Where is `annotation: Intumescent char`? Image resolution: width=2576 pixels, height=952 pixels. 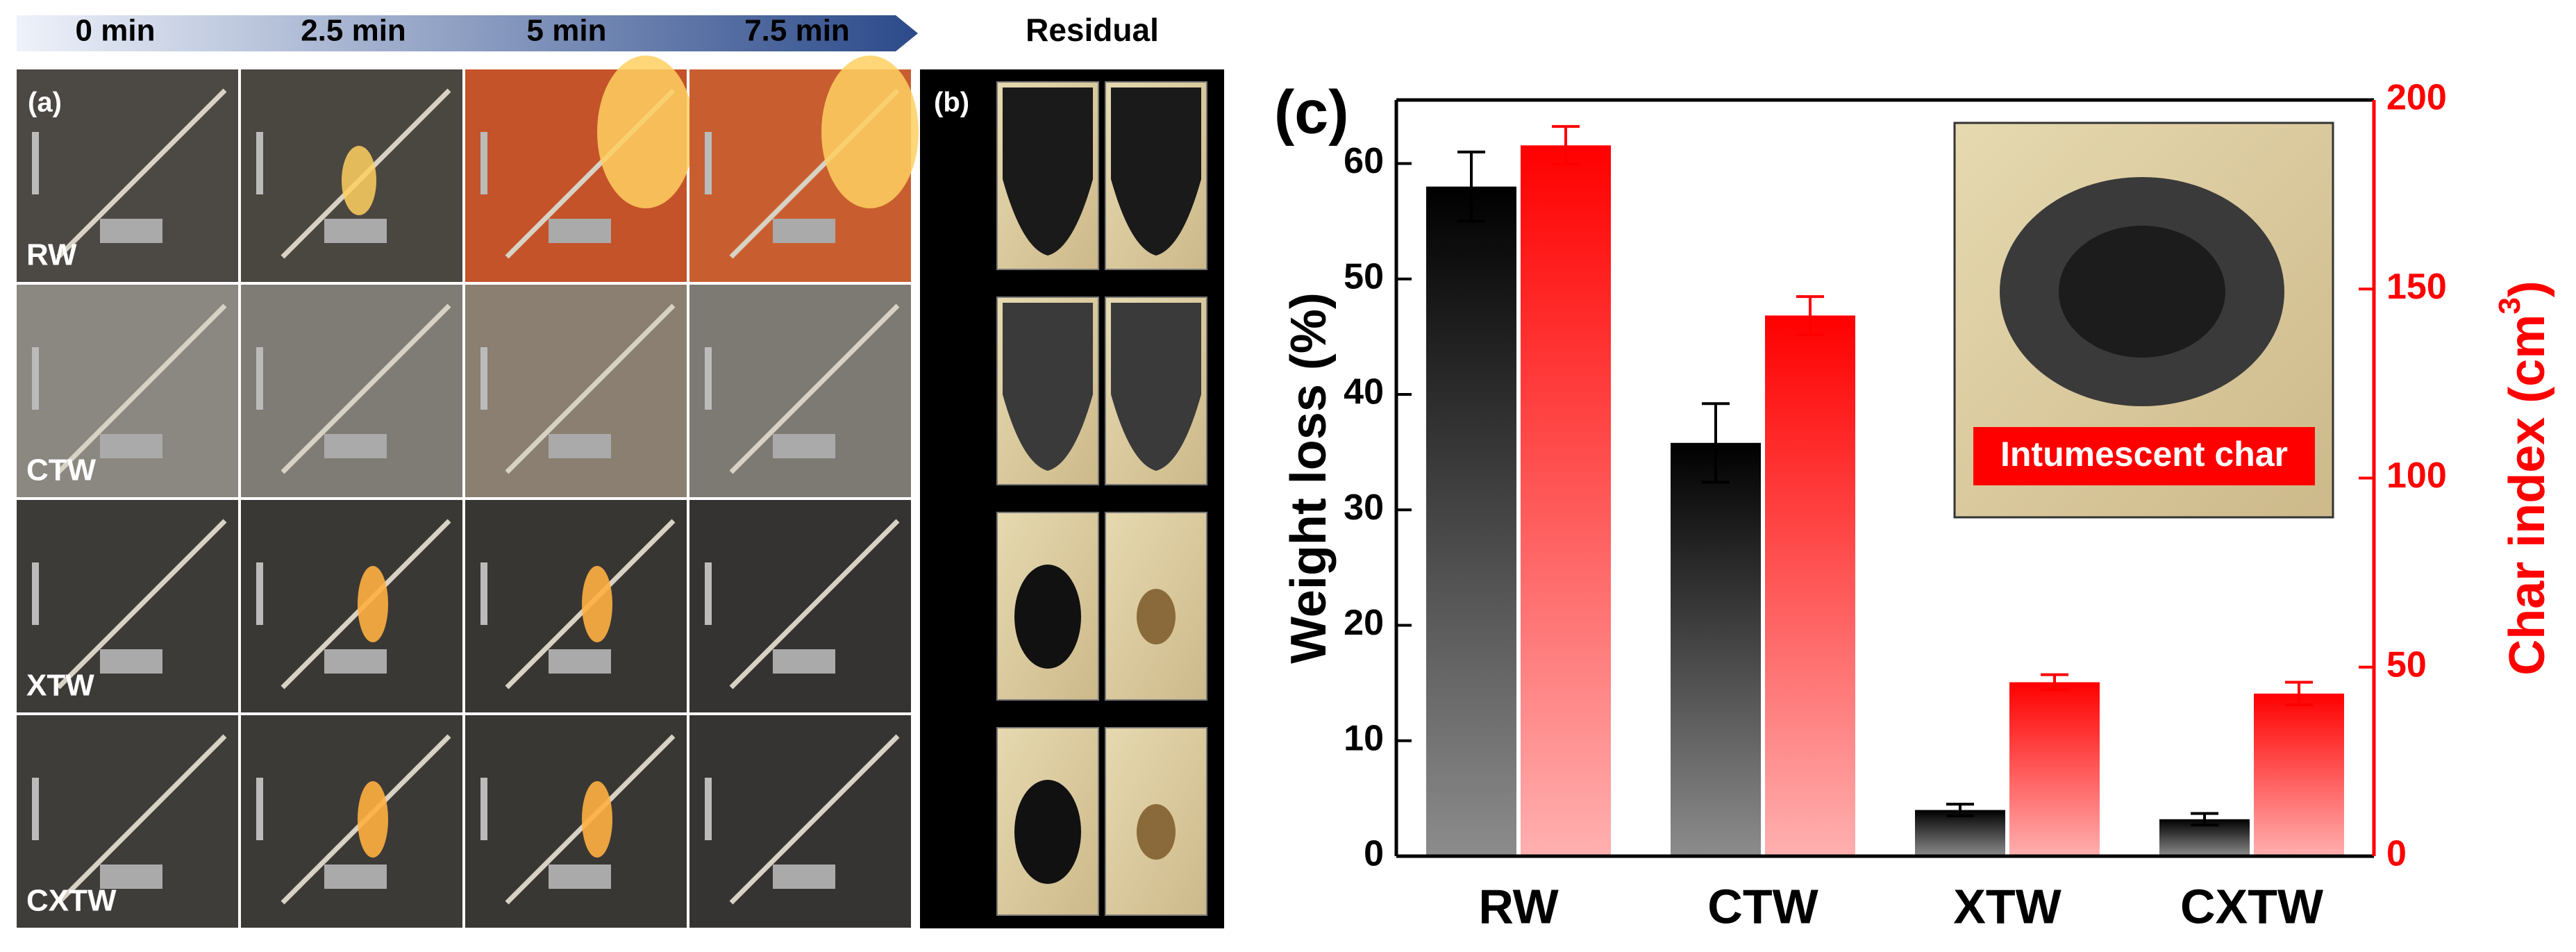 annotation: Intumescent char is located at coordinates (2144, 455).